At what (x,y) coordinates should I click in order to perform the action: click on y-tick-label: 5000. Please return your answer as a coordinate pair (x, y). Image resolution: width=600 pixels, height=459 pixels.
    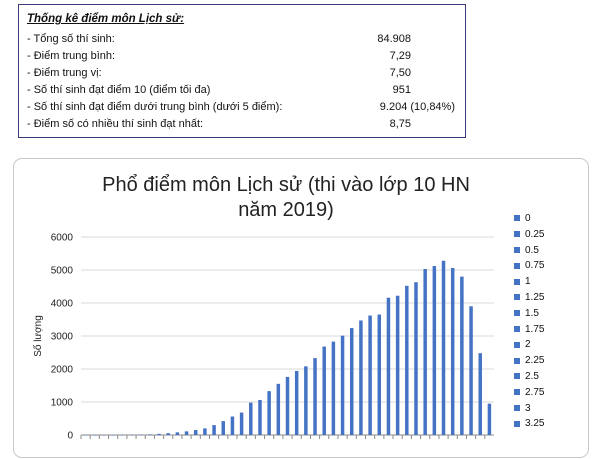
    Looking at the image, I should click on (62, 271).